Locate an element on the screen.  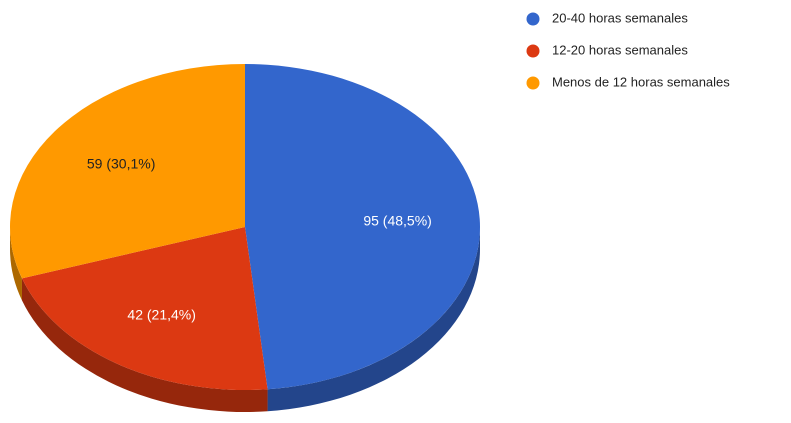
legend-label: 20-40 horas semanales is located at coordinates (620, 17).